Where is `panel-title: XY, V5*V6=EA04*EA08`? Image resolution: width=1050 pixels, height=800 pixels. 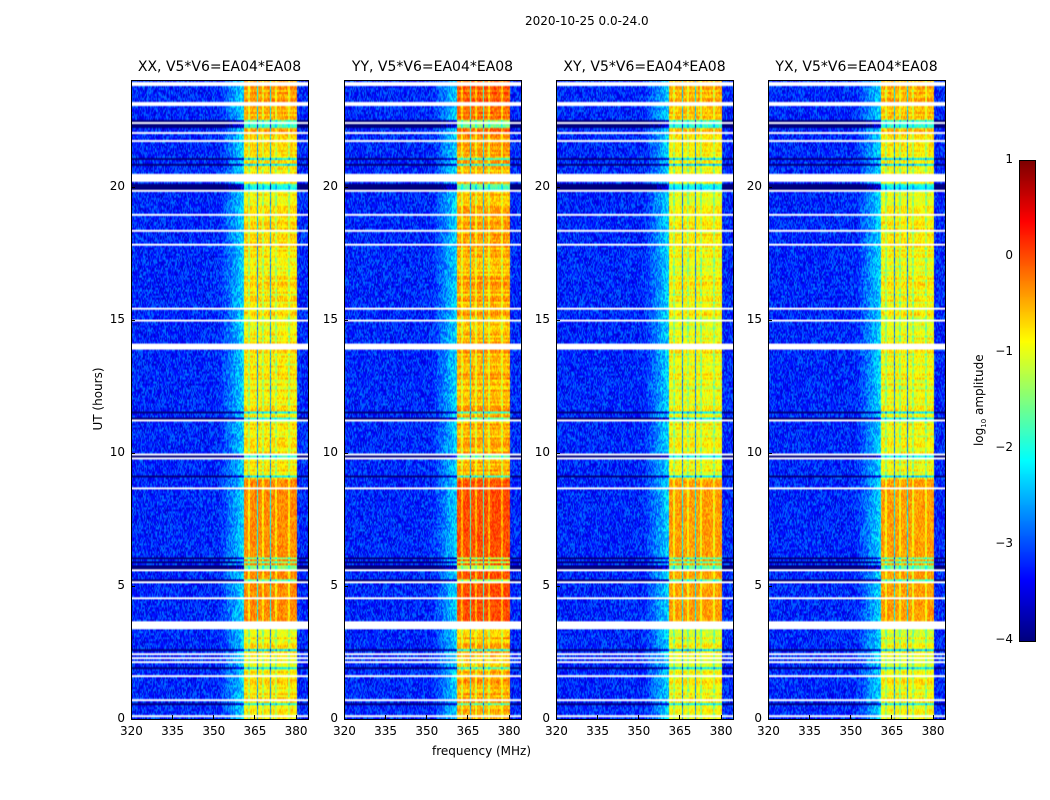
panel-title: XY, V5*V6=EA04*EA08 is located at coordinates (644, 67).